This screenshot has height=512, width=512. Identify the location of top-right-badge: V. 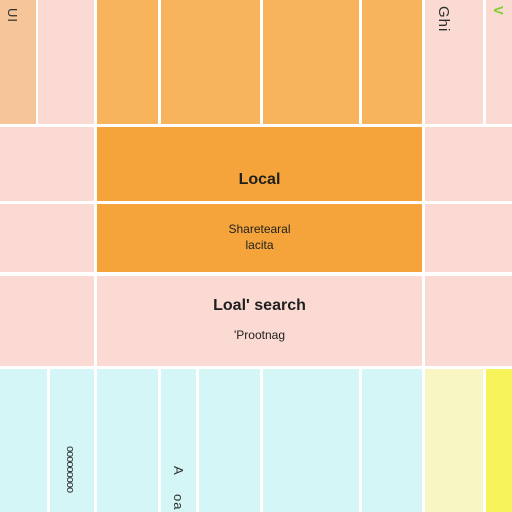
(498, 11).